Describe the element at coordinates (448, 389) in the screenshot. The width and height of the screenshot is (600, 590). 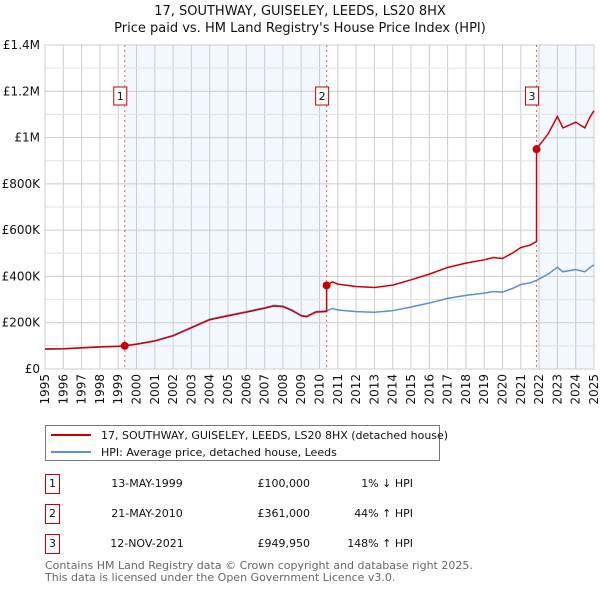
I see `x-tick-label: 2017` at that location.